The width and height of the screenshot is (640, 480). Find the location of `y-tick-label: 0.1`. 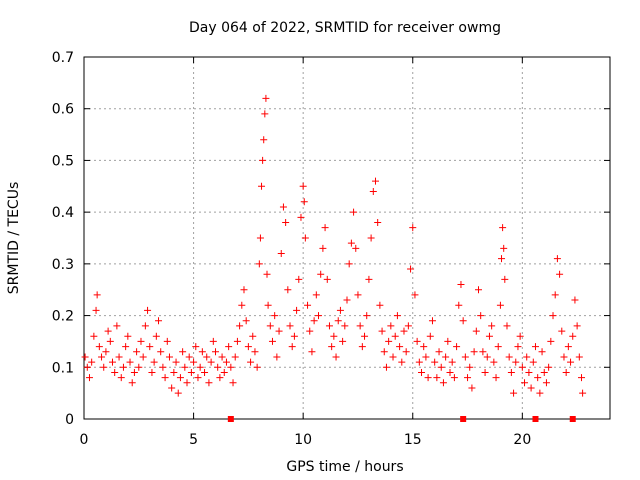

y-tick-label: 0.1 is located at coordinates (63, 368).